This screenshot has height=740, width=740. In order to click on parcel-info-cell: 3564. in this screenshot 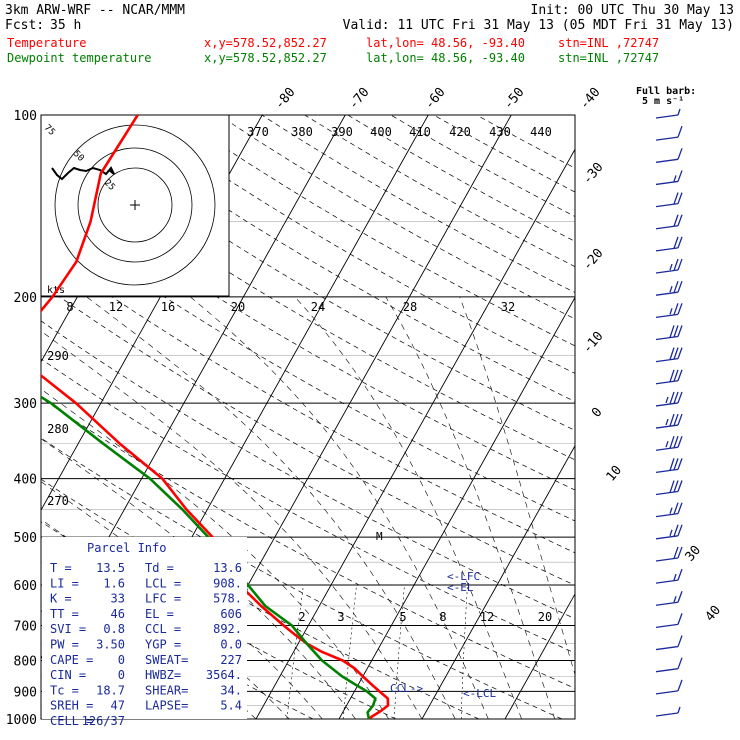, I will do `click(224, 675)`.